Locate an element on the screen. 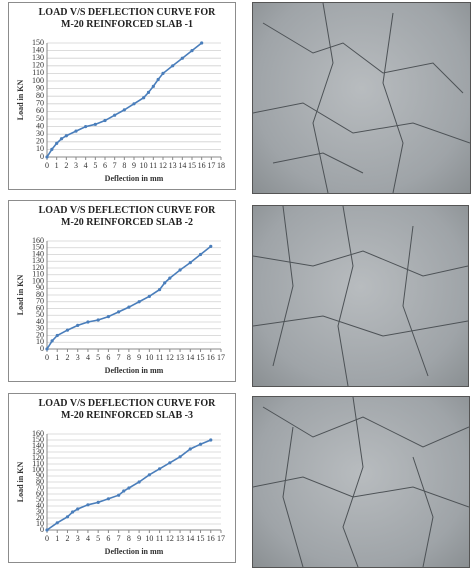 Image resolution: width=474 pixels, height=568 pixels. y-tick-label: 60 is located at coordinates (40, 110).